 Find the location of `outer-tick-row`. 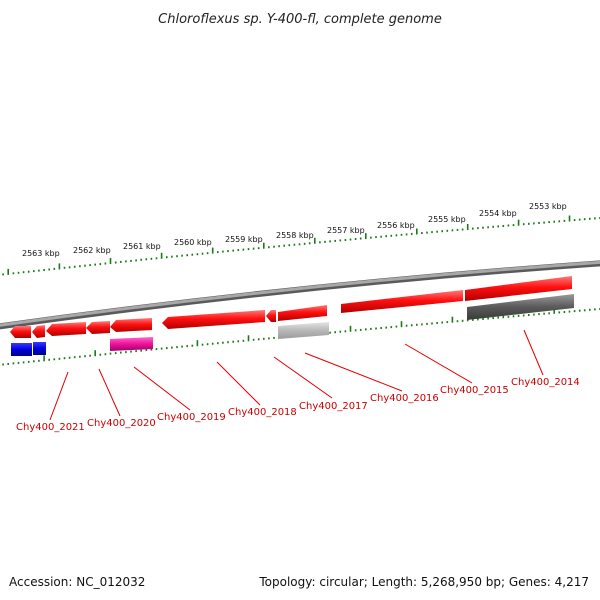

outer-tick-row is located at coordinates (301, 245).